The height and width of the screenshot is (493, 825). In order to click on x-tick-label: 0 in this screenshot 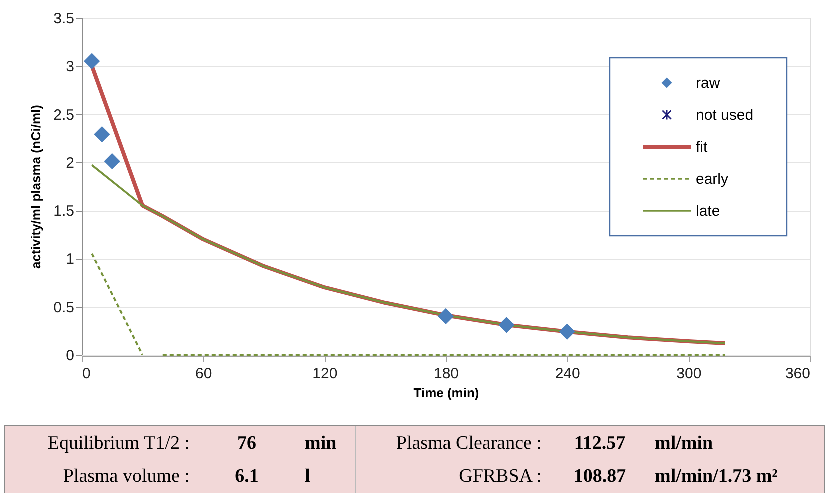, I will do `click(86, 374)`.